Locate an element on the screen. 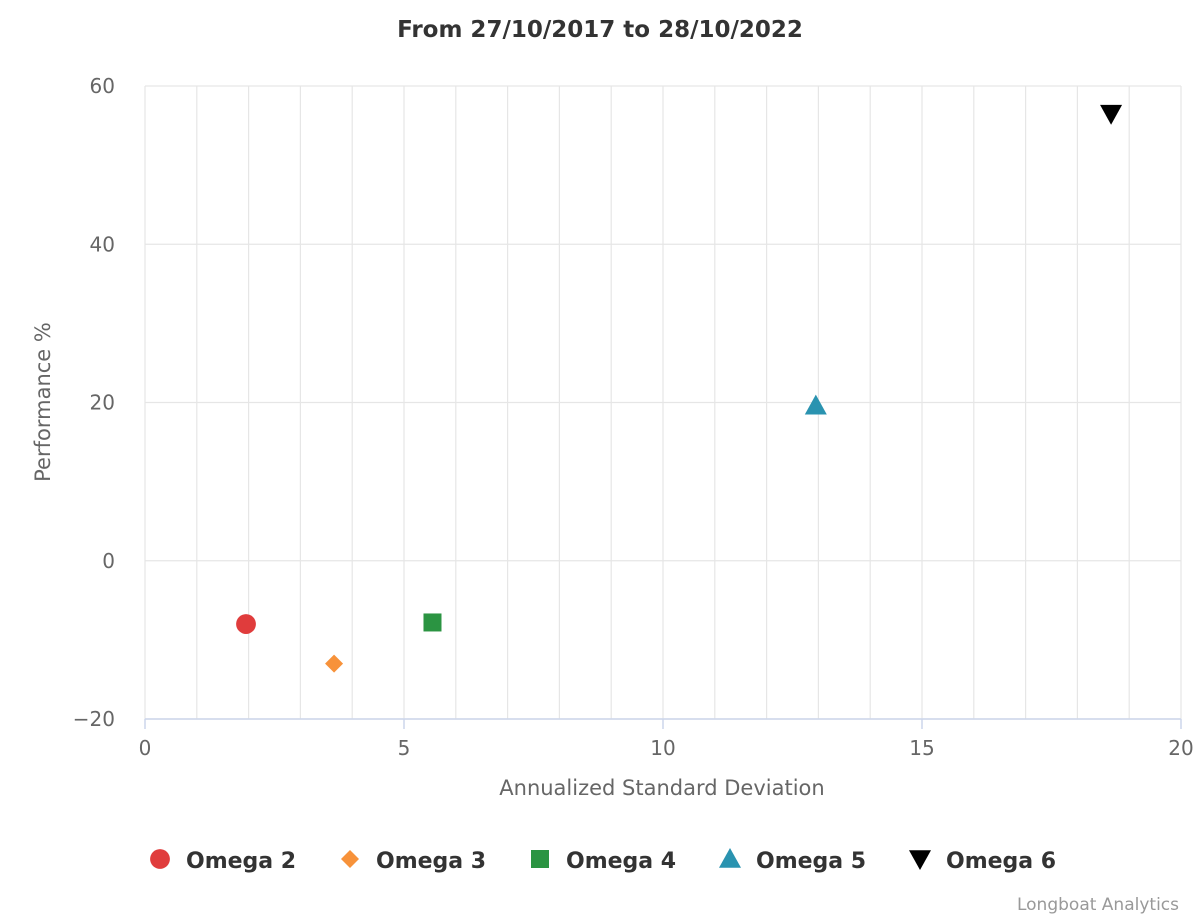 Image resolution: width=1200 pixels, height=924 pixels. x-tick-label: 5 is located at coordinates (404, 748).